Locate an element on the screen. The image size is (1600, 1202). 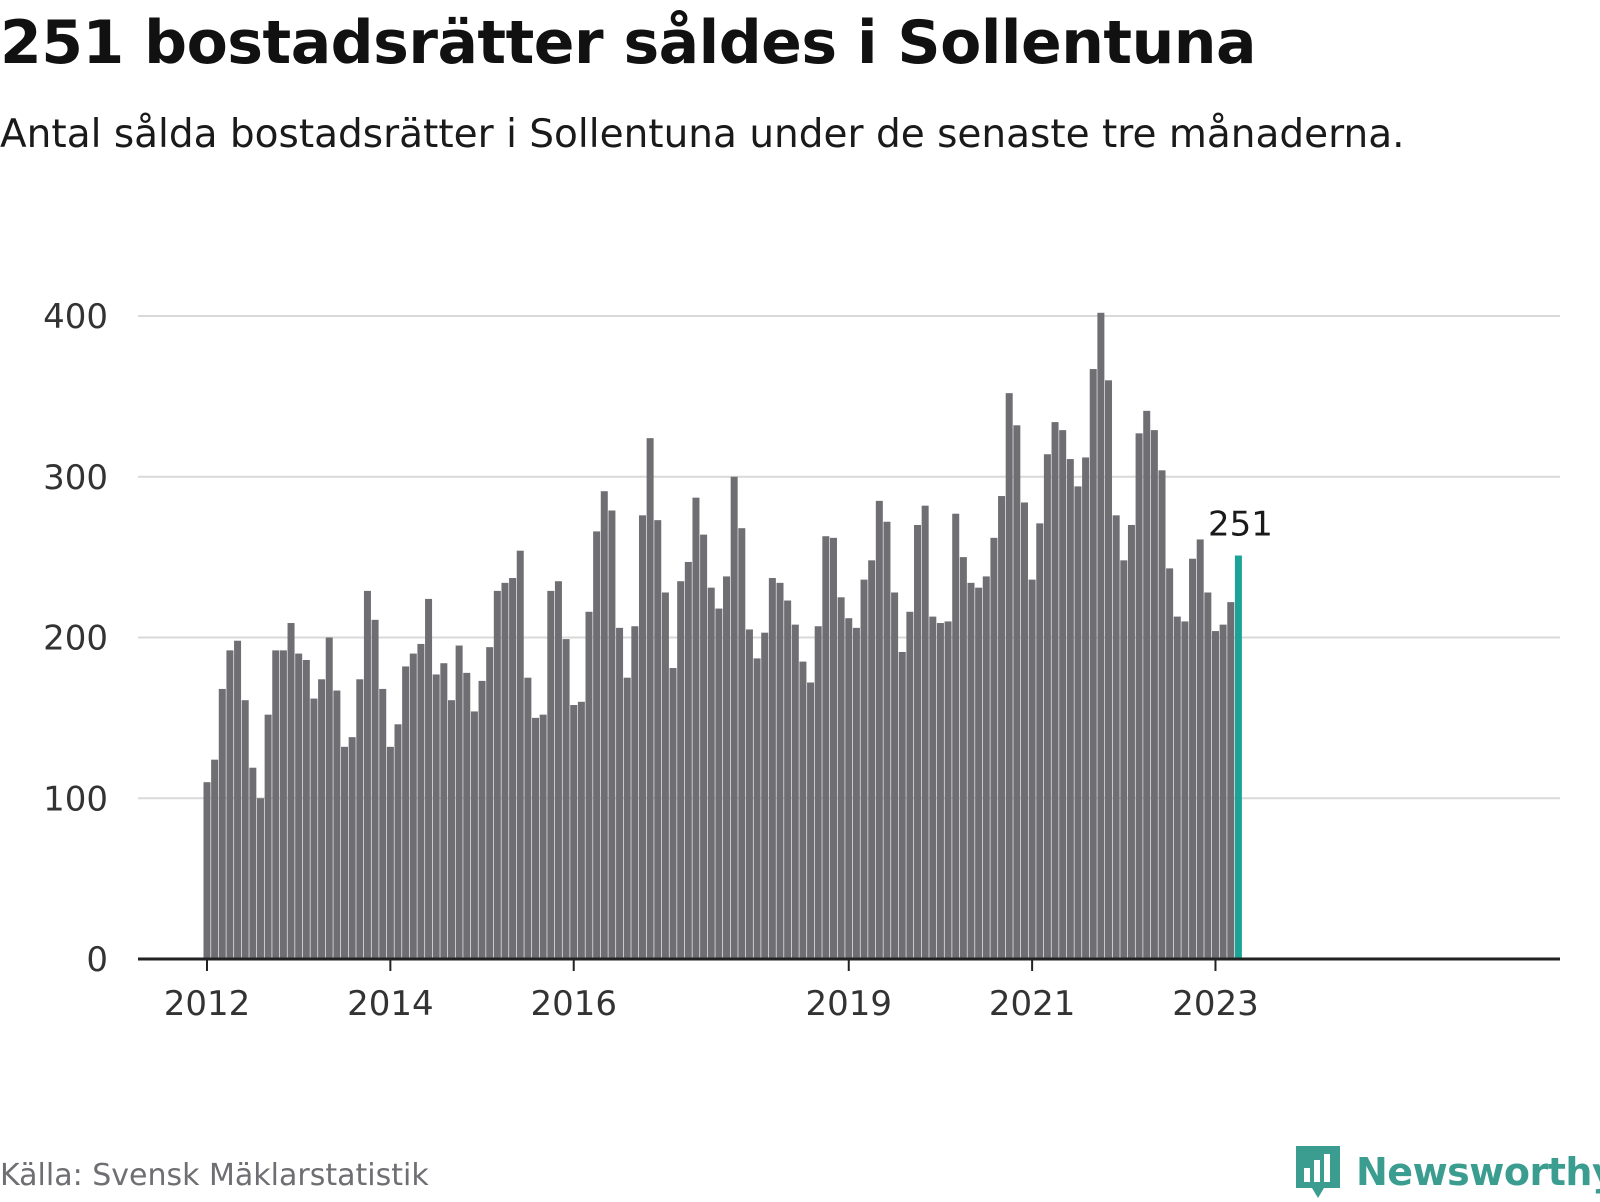
source-note: Källa: Svensk Mäklarstatistik is located at coordinates (214, 1175).